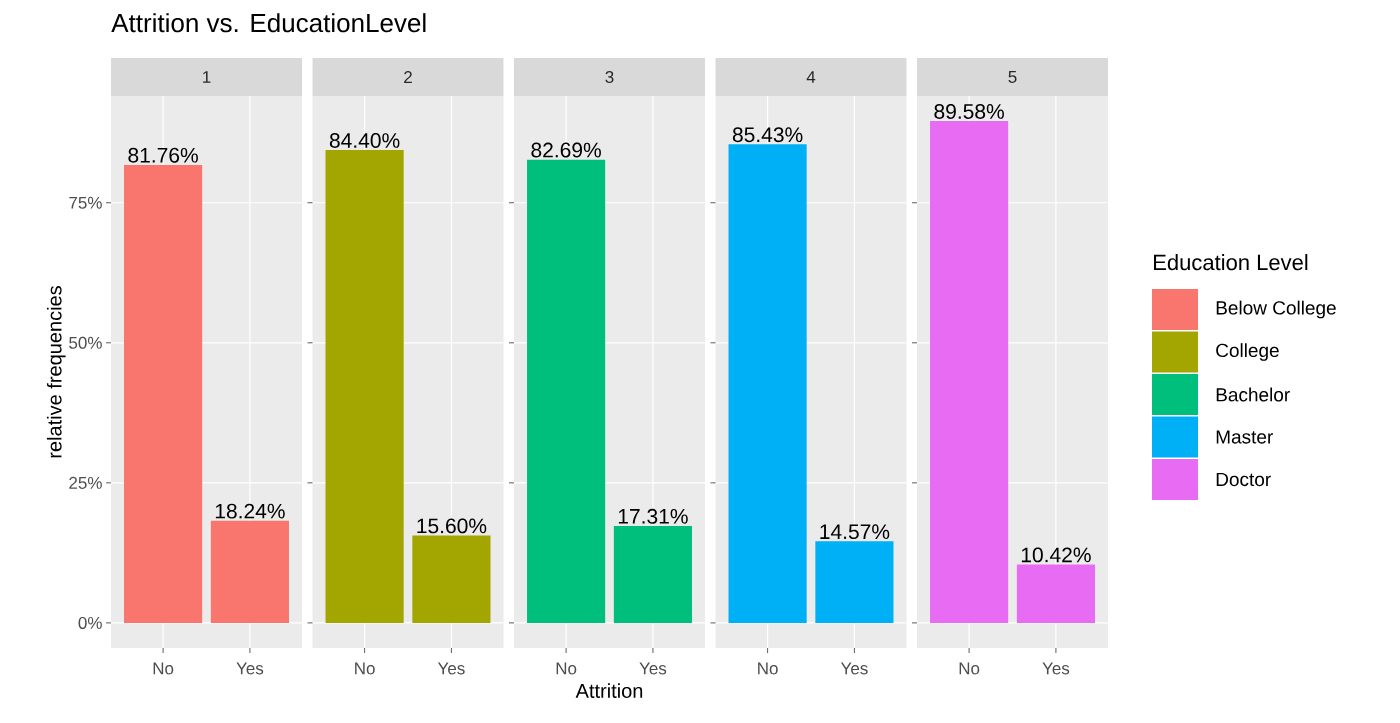 This screenshot has width=1400, height=723. What do you see at coordinates (811, 77) in the screenshot?
I see `chart-subtitle: 4` at bounding box center [811, 77].